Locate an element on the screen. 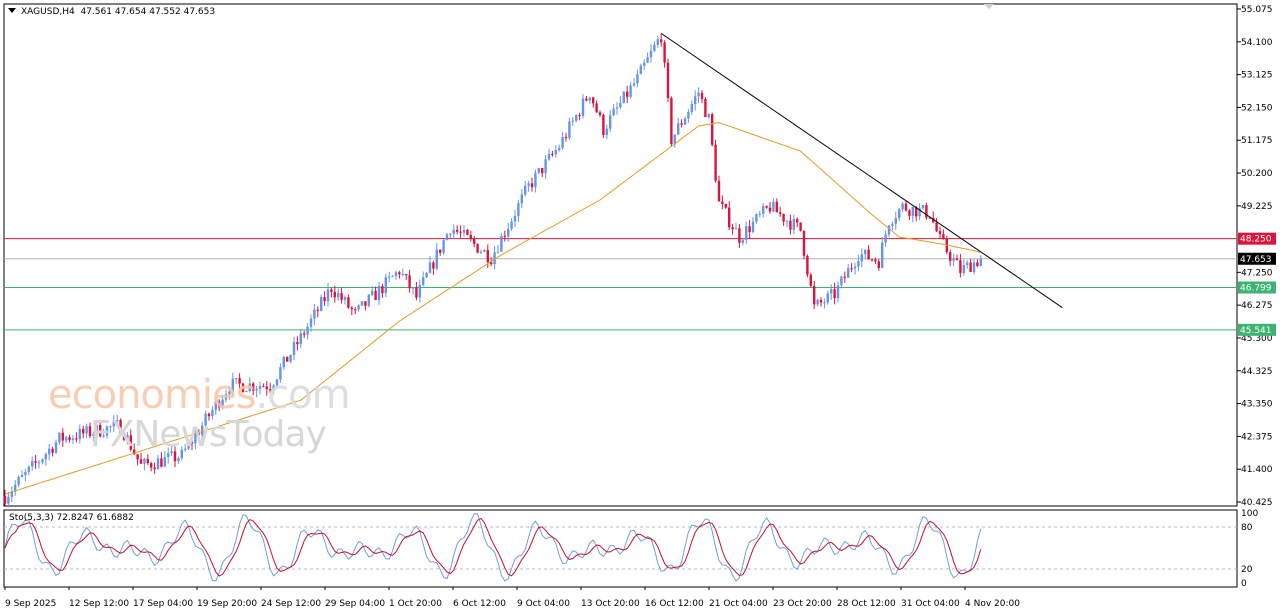 This screenshot has height=616, width=1280. level-price-badge is located at coordinates (1257, 329).